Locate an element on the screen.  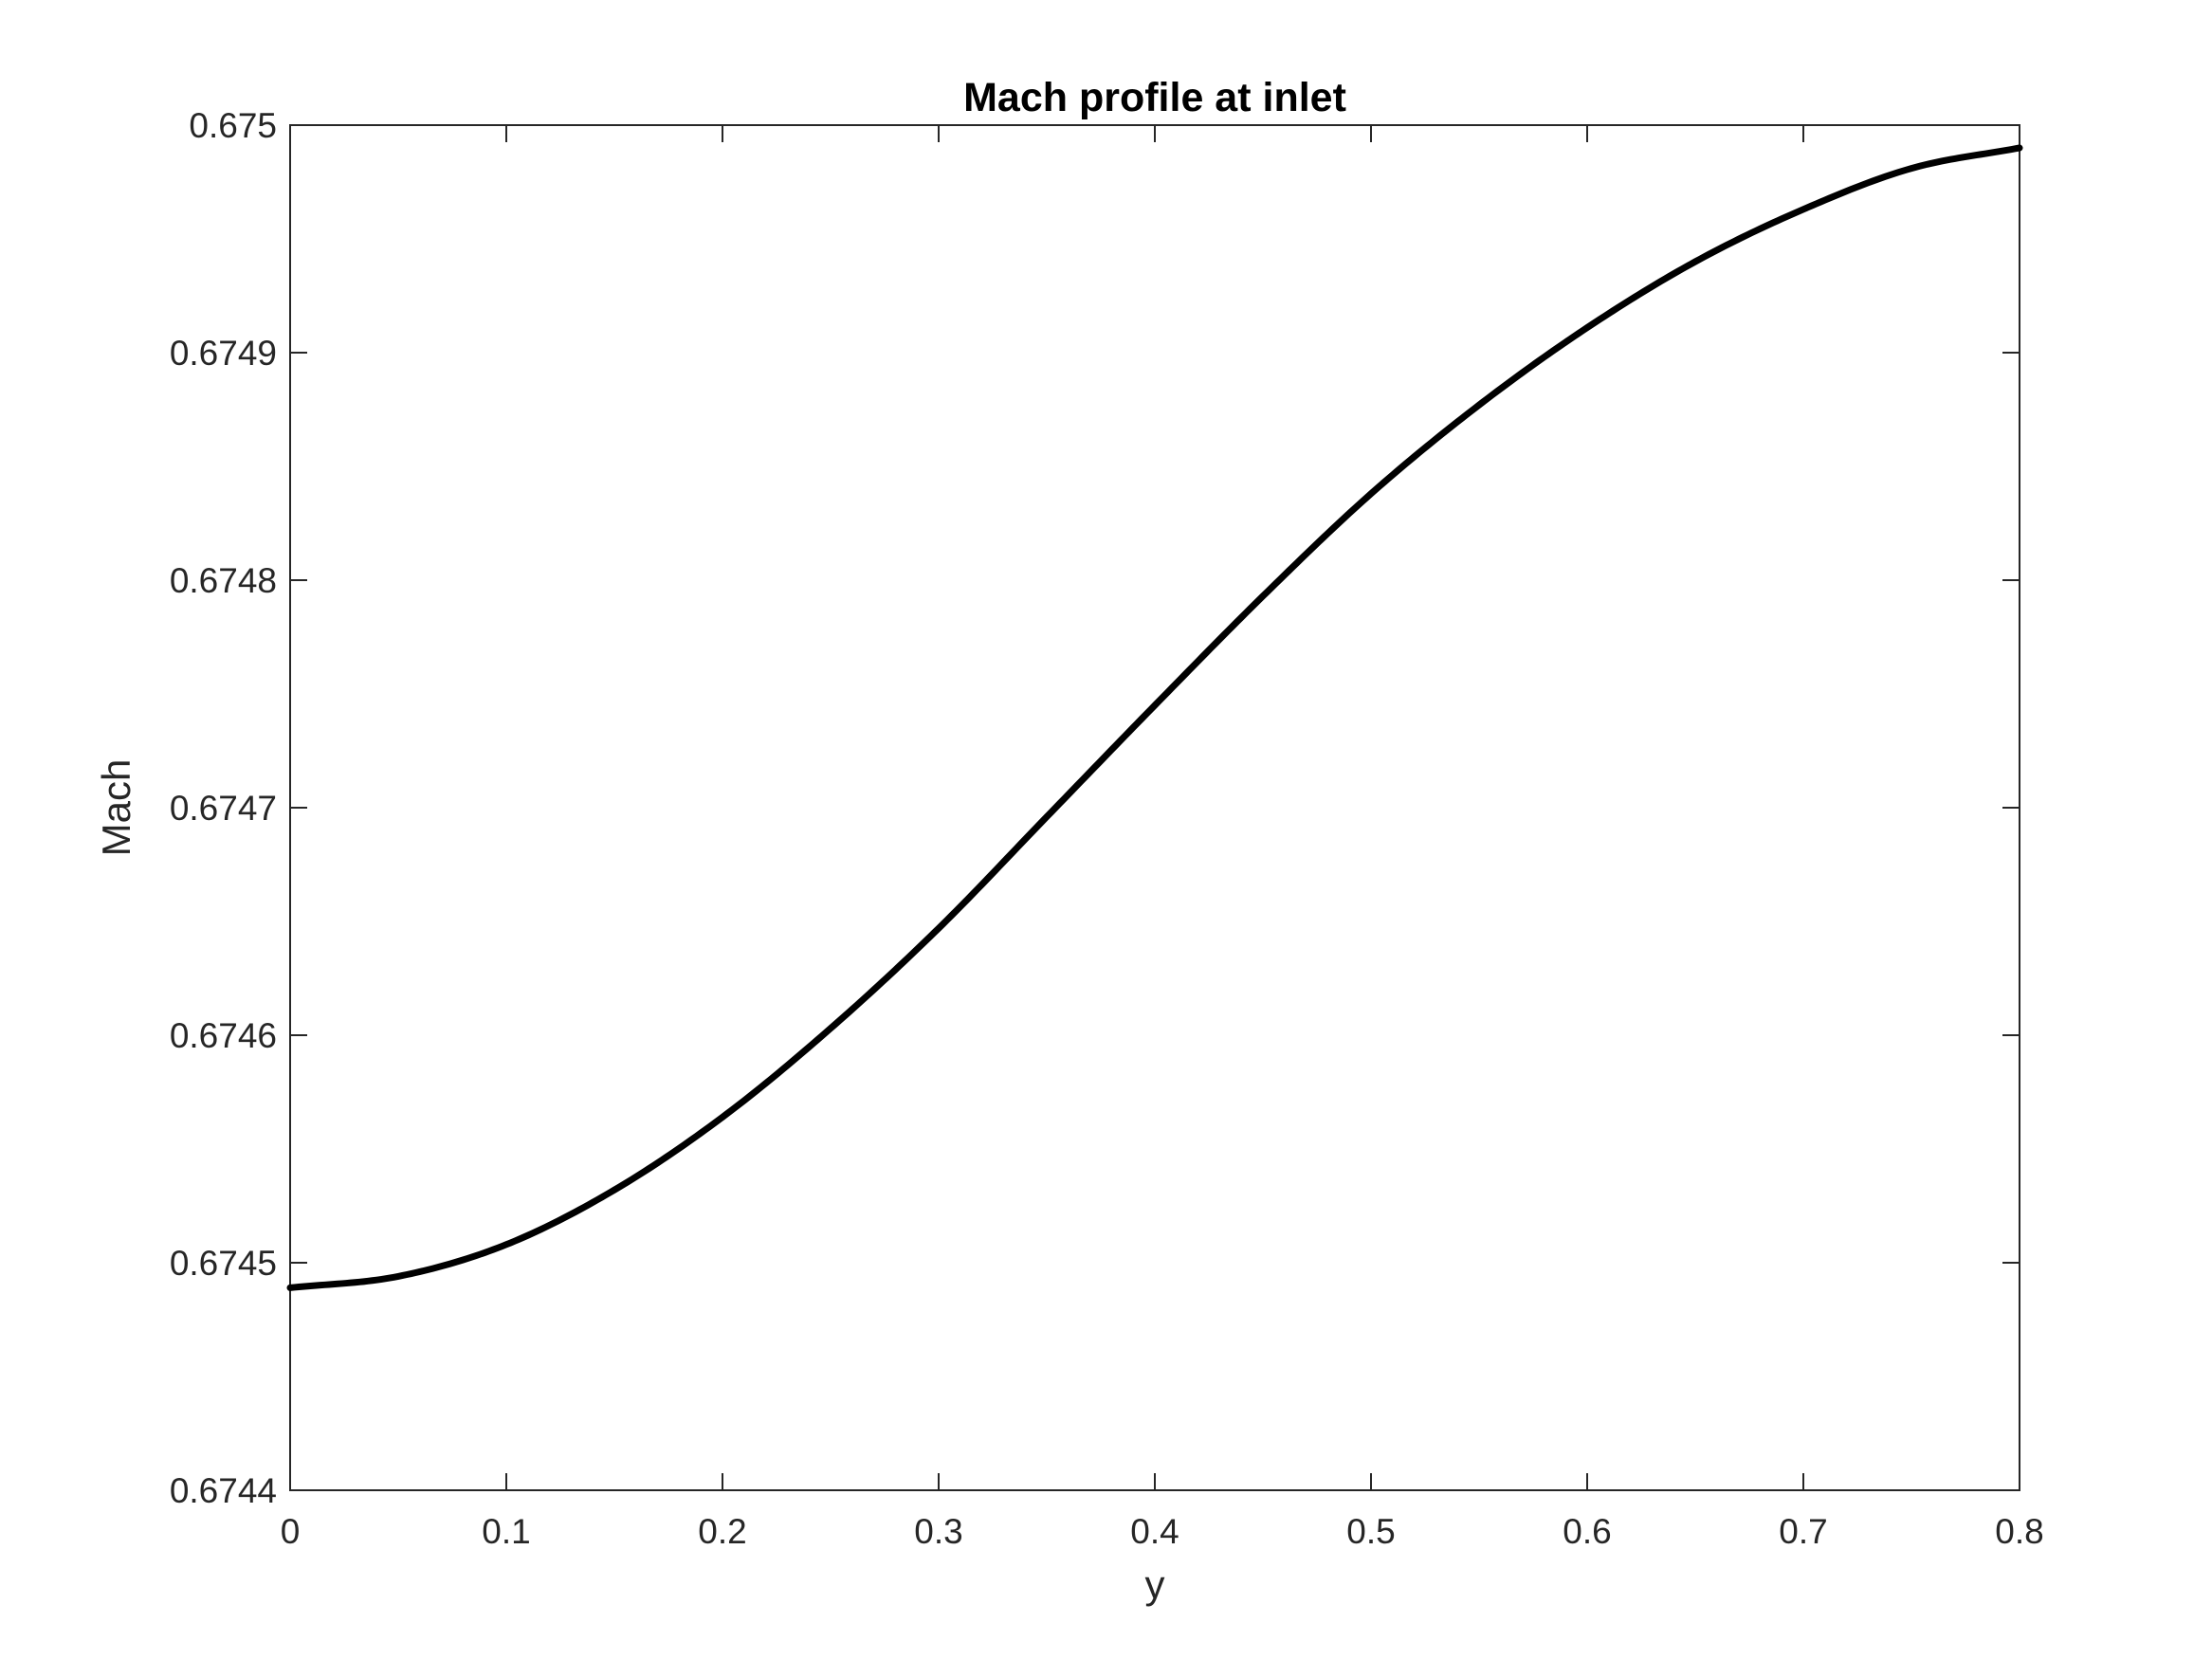
x-tick-label: 0.8 is located at coordinates (2019, 1531).